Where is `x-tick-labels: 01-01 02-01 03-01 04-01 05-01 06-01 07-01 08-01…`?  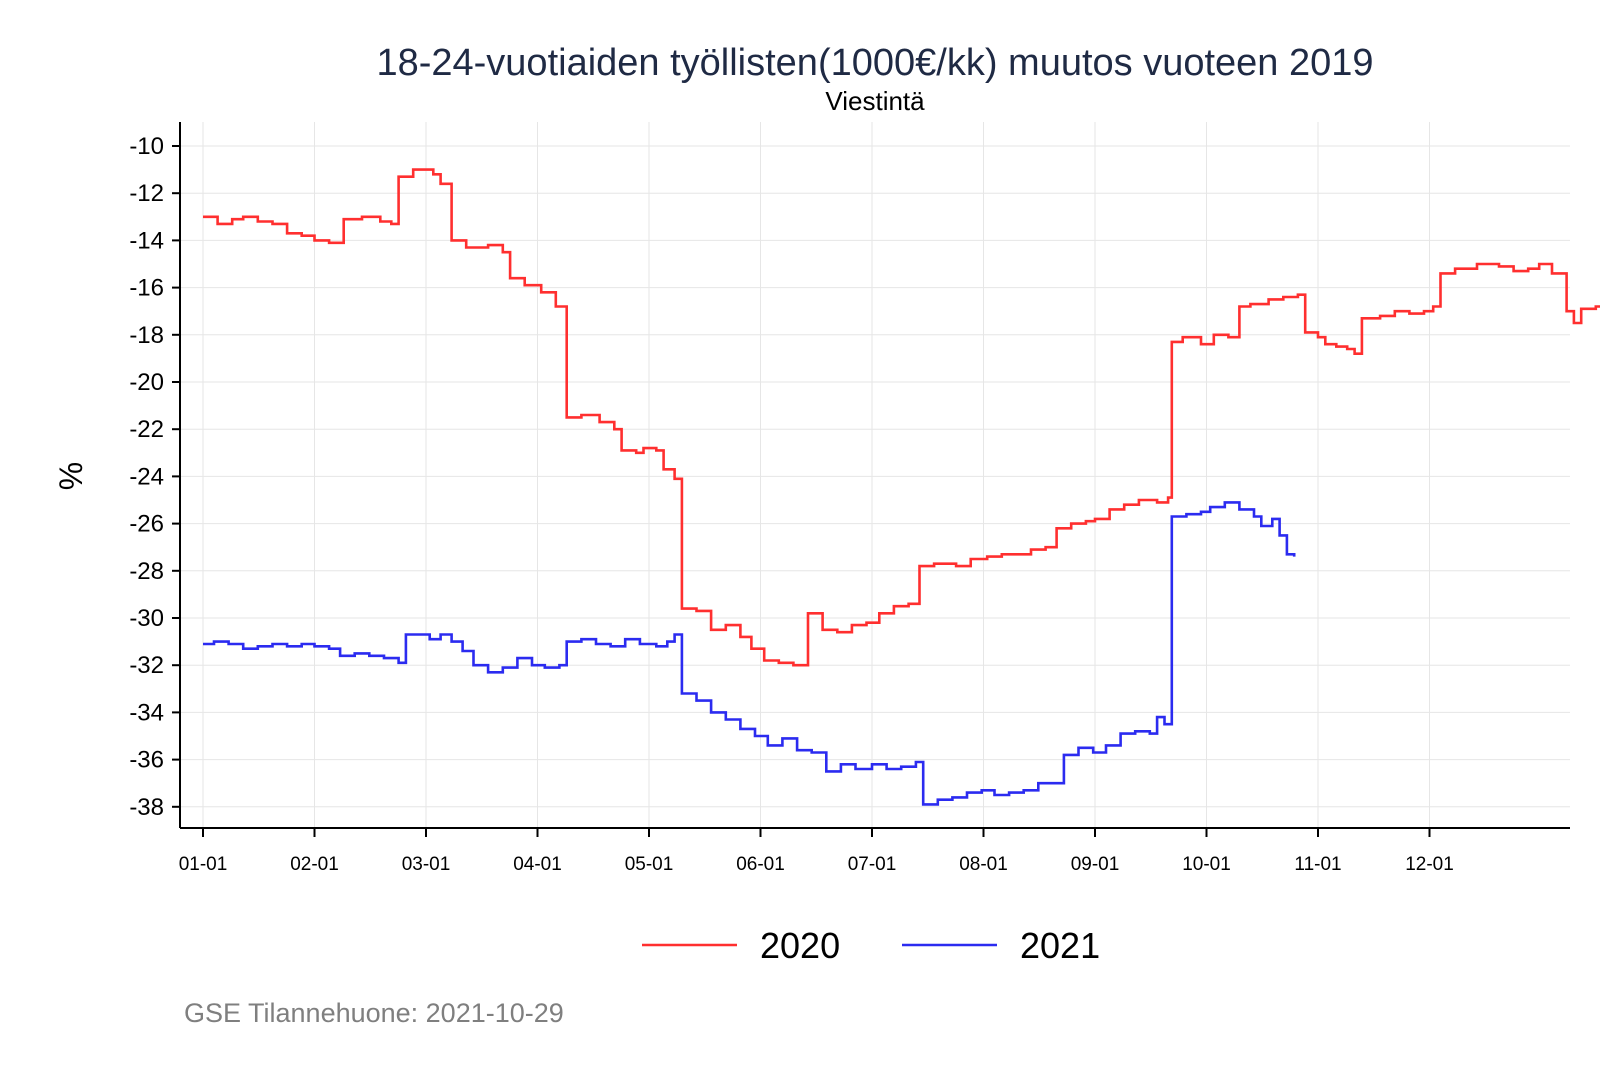
x-tick-labels: 01-01 02-01 03-01 04-01 05-01 06-01 07-01 08-01… is located at coordinates (816, 864).